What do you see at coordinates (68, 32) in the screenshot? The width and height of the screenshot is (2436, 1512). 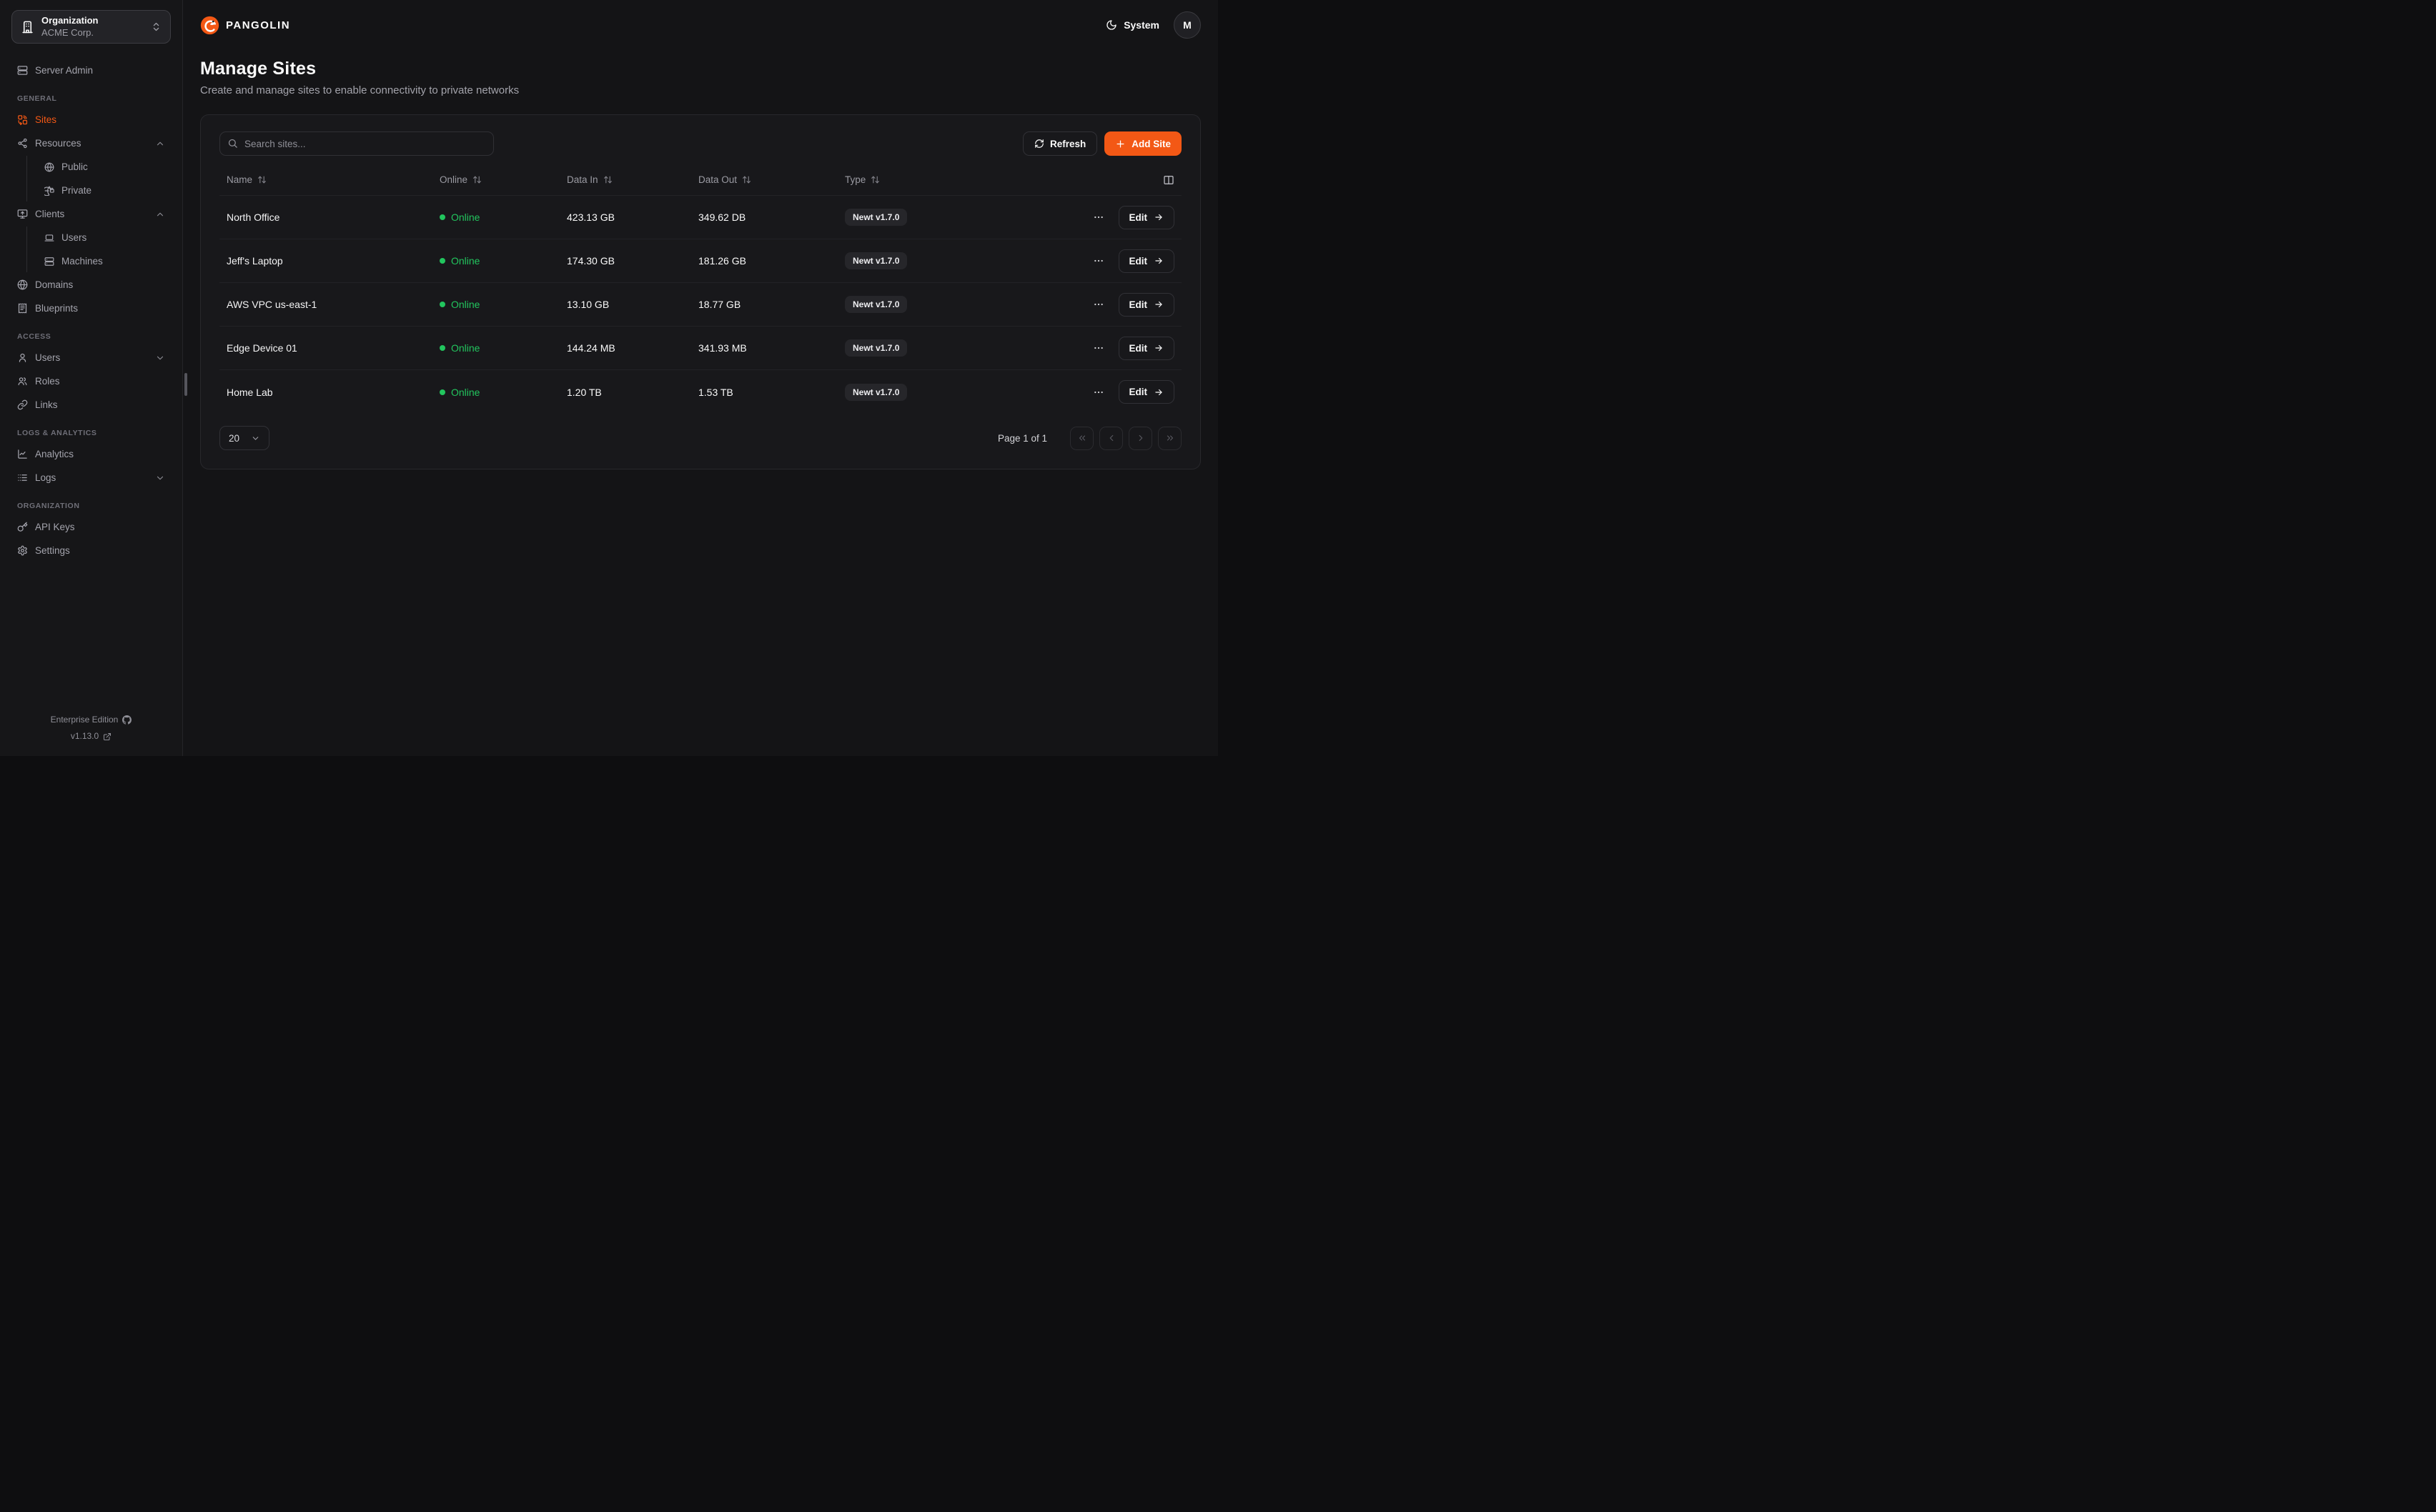 I see `organization-value: ACME Corp.` at bounding box center [68, 32].